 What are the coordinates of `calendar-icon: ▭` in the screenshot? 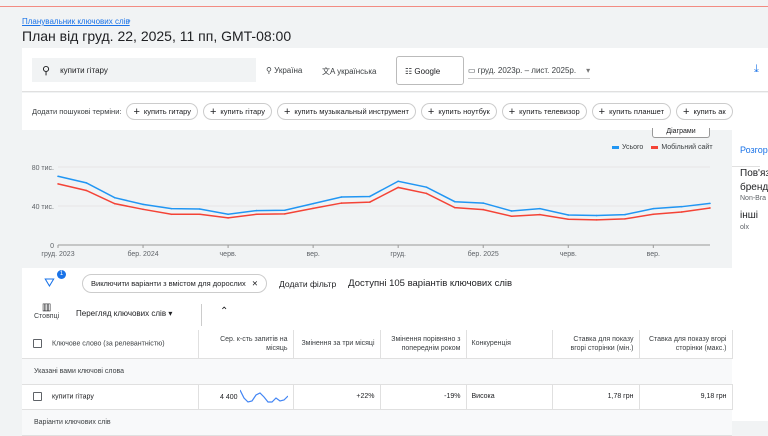 It's located at (473, 70).